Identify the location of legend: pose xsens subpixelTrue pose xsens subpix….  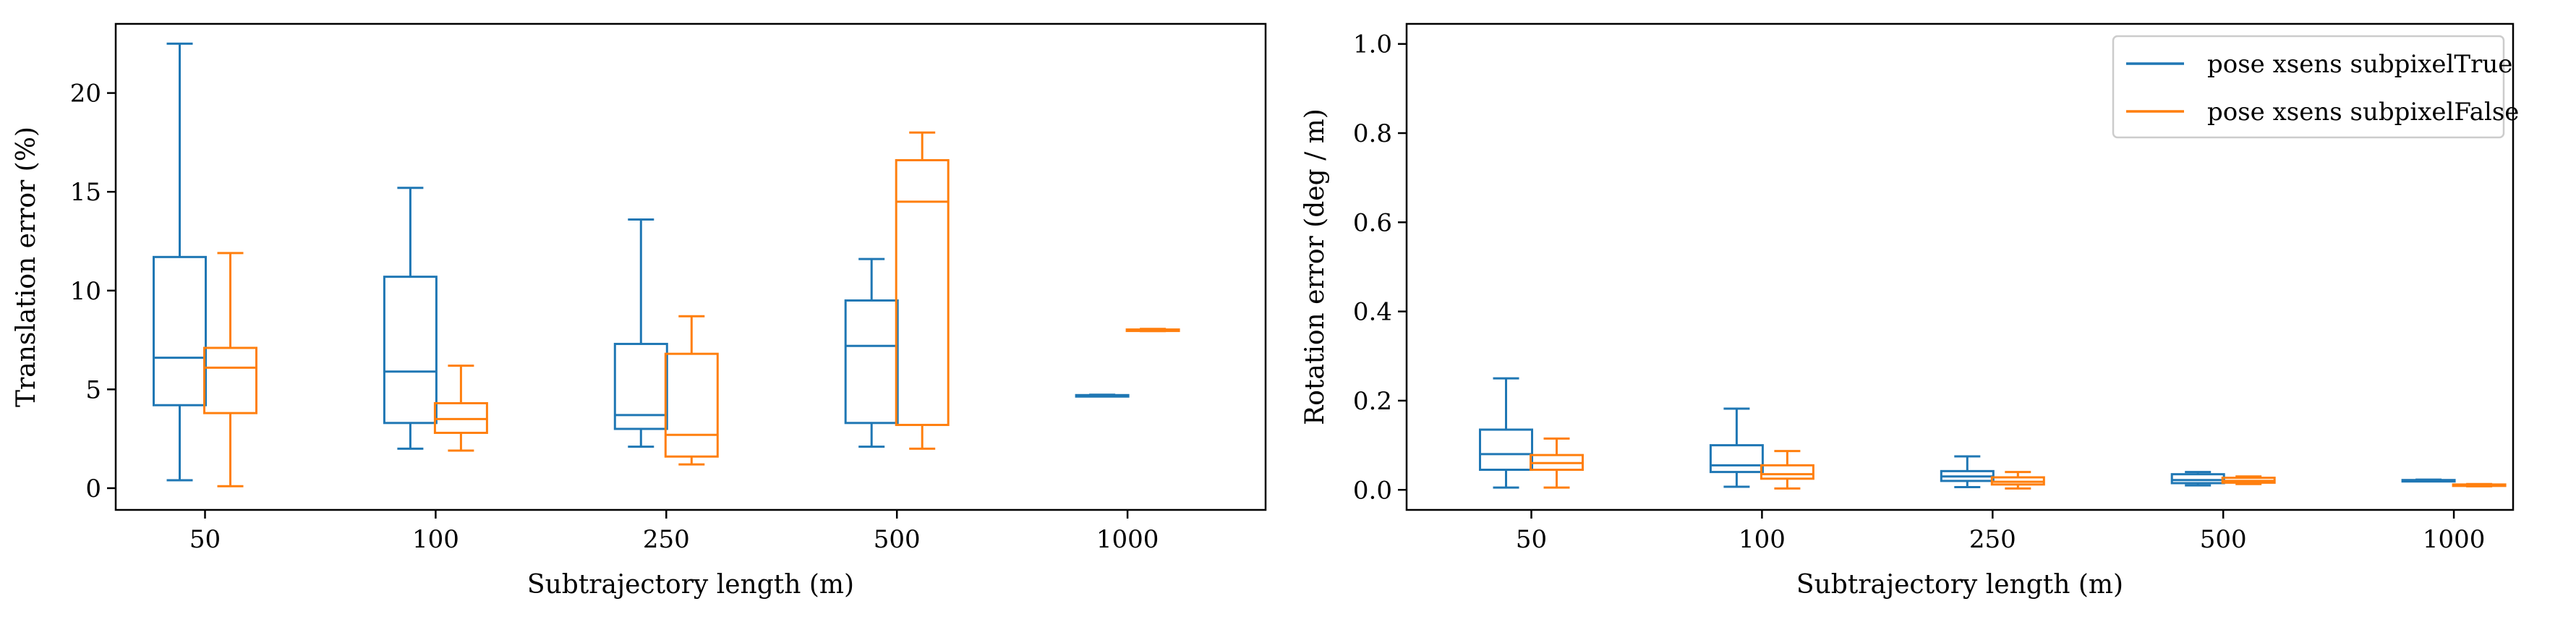
(2315, 87).